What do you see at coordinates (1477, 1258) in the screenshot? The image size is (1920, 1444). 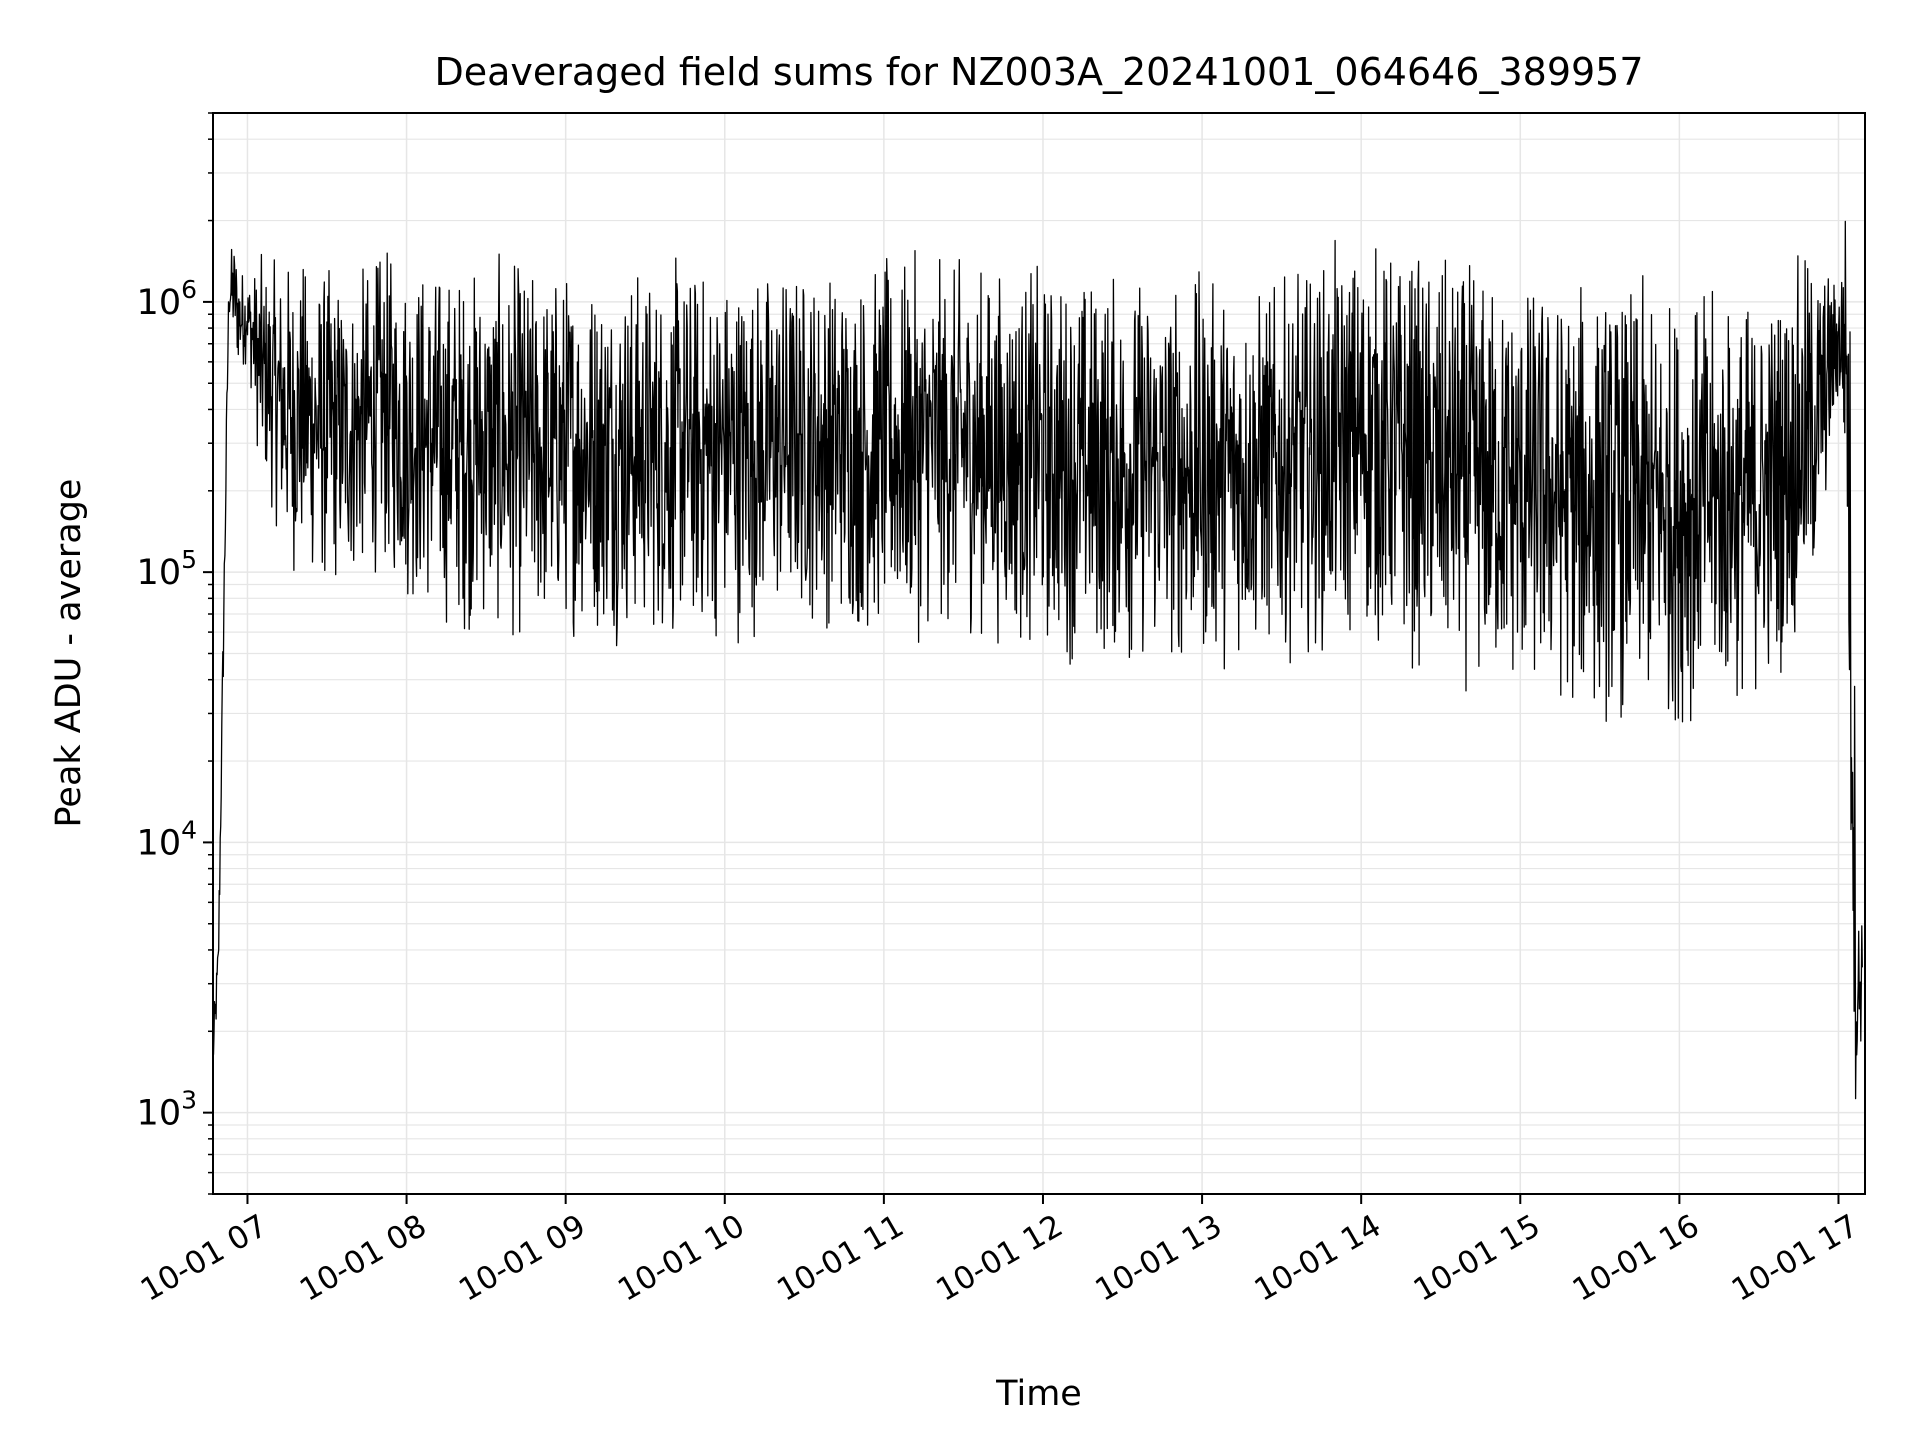 I see `x-tick-label: 10-01 15` at bounding box center [1477, 1258].